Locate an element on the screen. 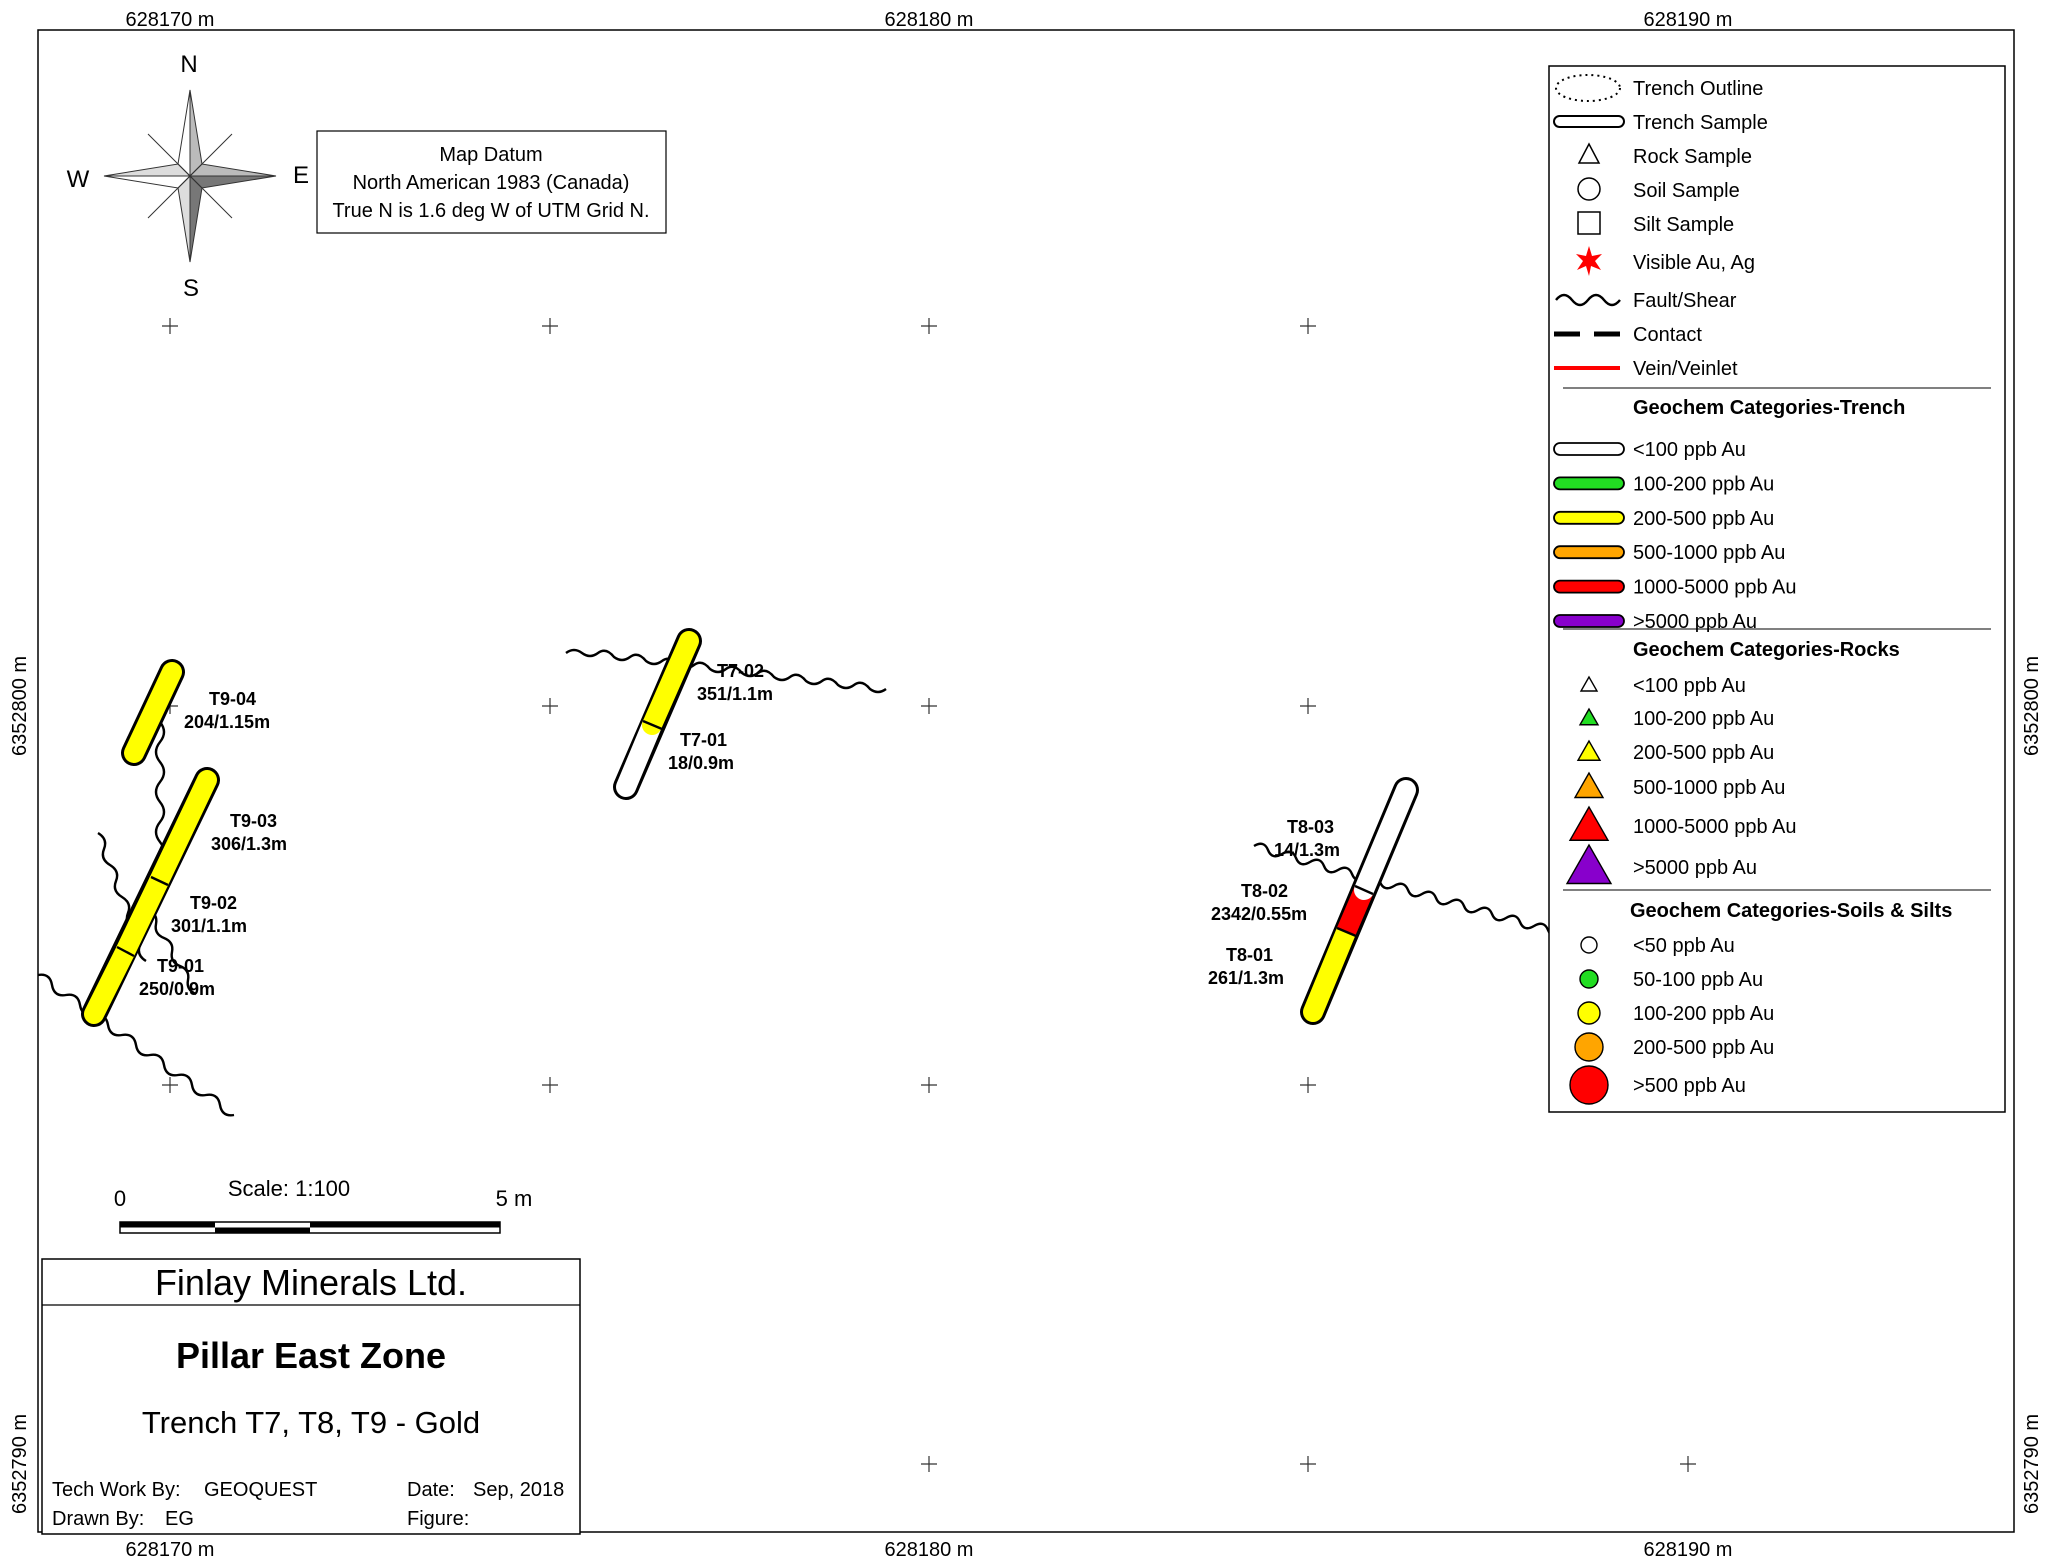 This screenshot has width=2053, height=1557. label-t7-01-result: 18/0.9m is located at coordinates (701, 763).